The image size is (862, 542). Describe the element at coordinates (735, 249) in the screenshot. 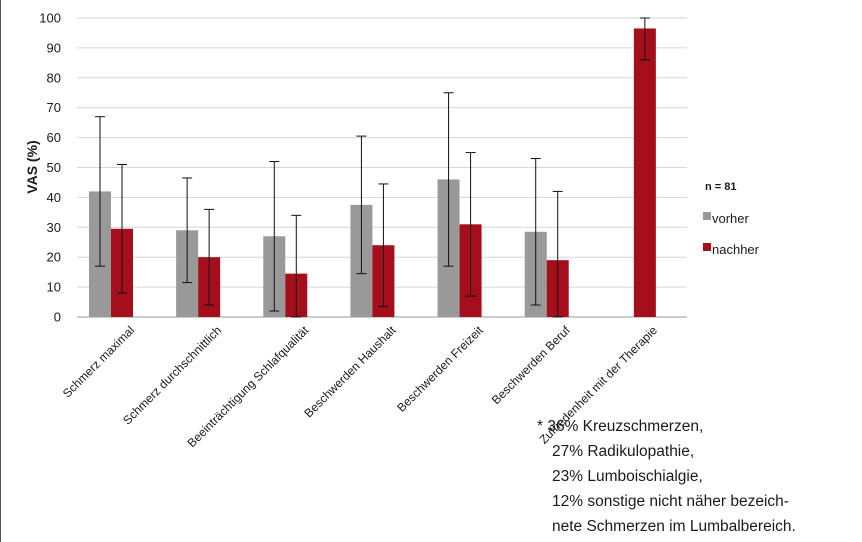

I see `legend-label-nachher: nachher` at that location.